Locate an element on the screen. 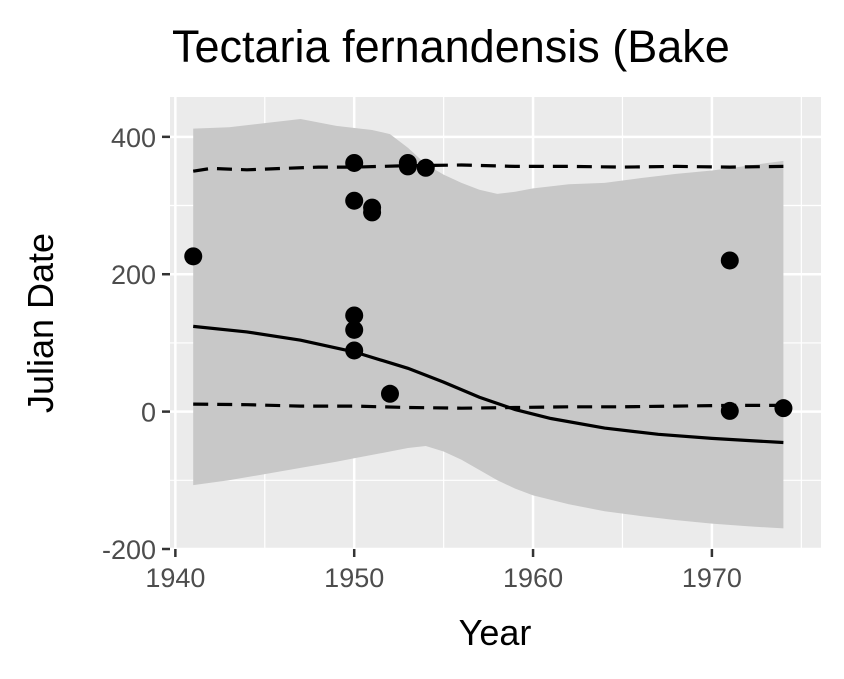  lower-dashed-line is located at coordinates (488, 406).